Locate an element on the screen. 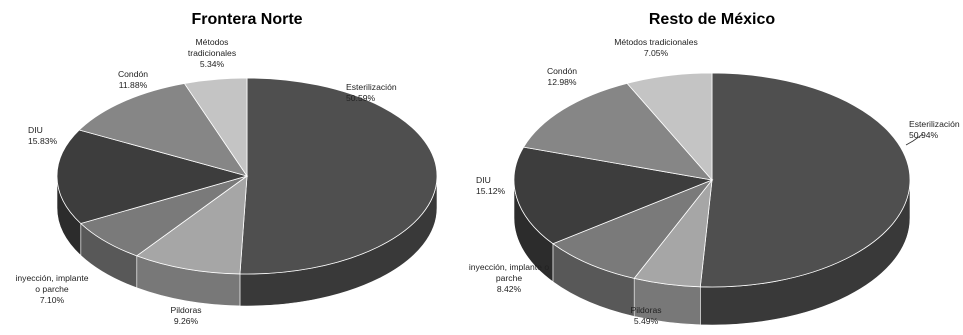 This screenshot has width=963, height=335. slice-label-inyeccion-implante-o-parche: inyección, implante o parche 7.10% is located at coordinates (51, 289).